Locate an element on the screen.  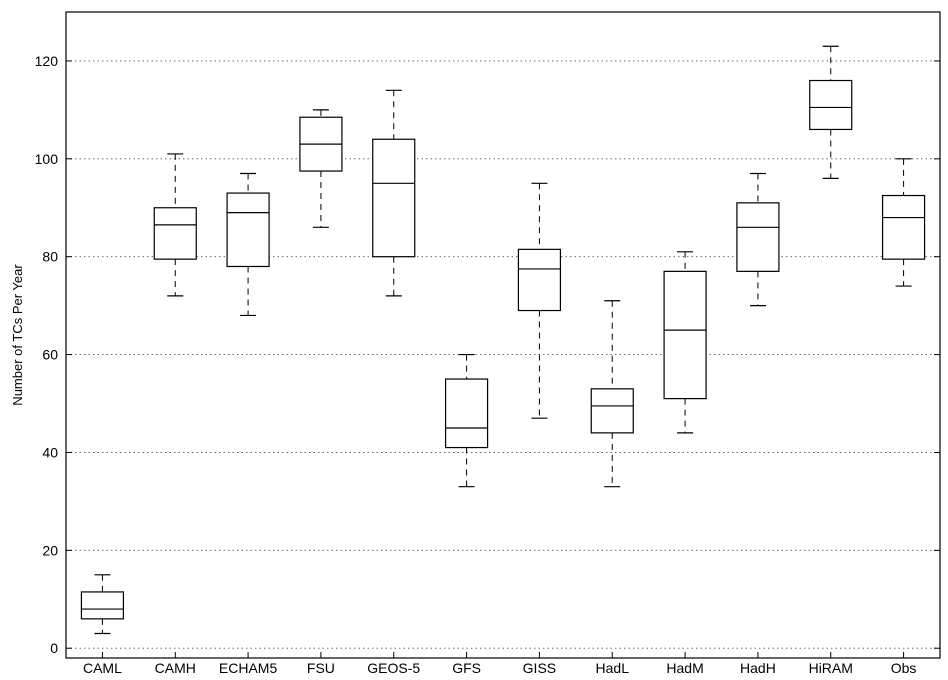
box-gfs is located at coordinates (466, 420).